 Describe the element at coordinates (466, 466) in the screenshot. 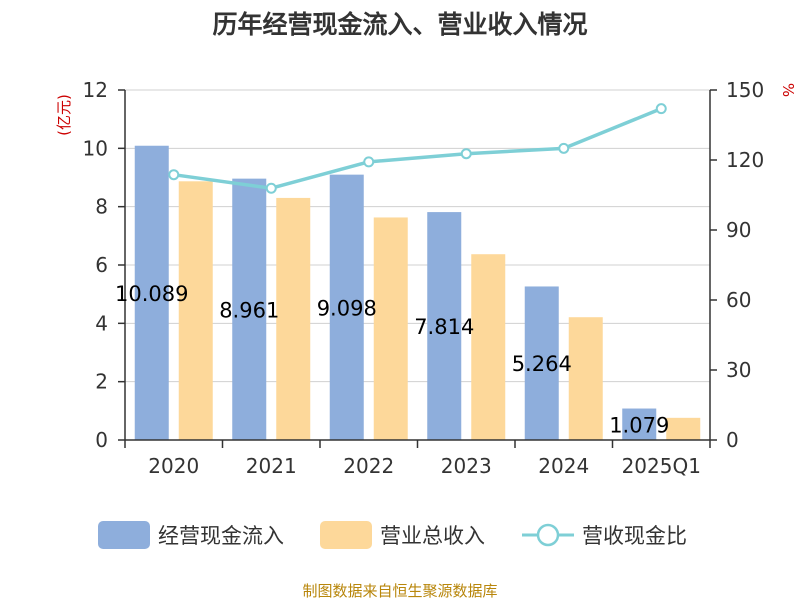

I see `x-tick-label: 2023` at that location.